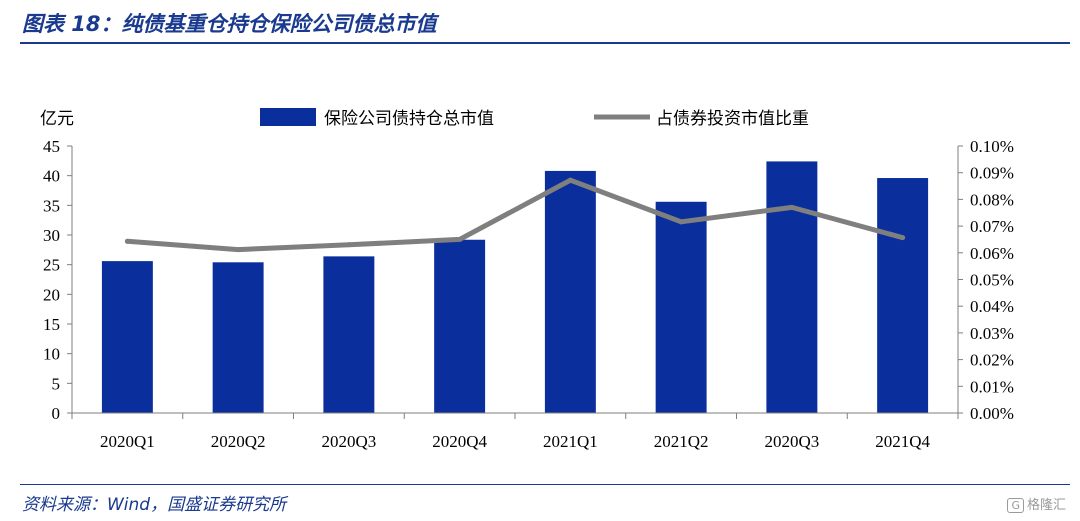  What do you see at coordinates (545, 484) in the screenshot?
I see `footer-divider` at bounding box center [545, 484].